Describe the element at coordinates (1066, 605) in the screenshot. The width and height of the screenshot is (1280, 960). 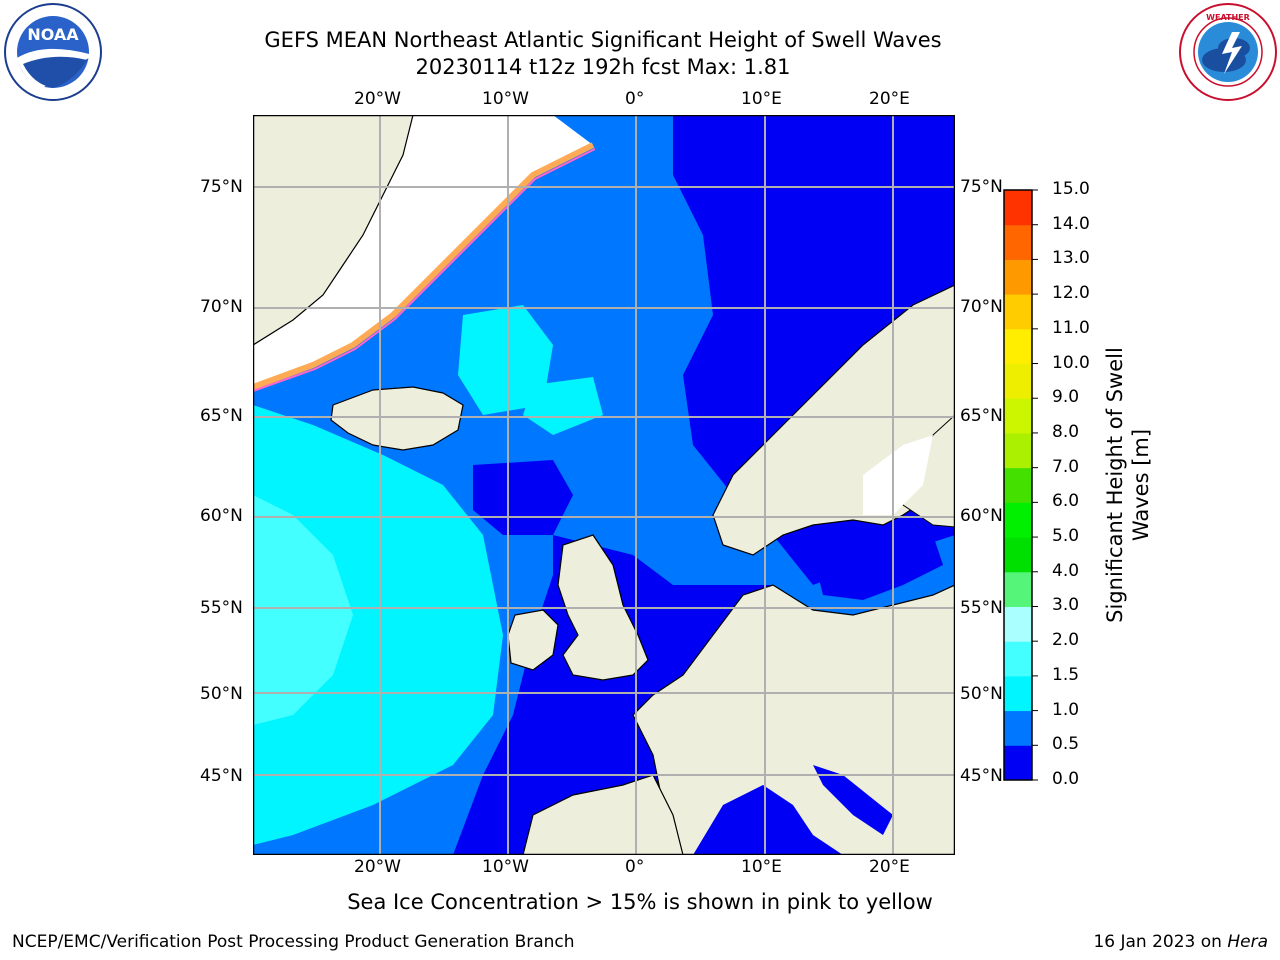
I see `colorbar-tick-label: 3.0` at that location.